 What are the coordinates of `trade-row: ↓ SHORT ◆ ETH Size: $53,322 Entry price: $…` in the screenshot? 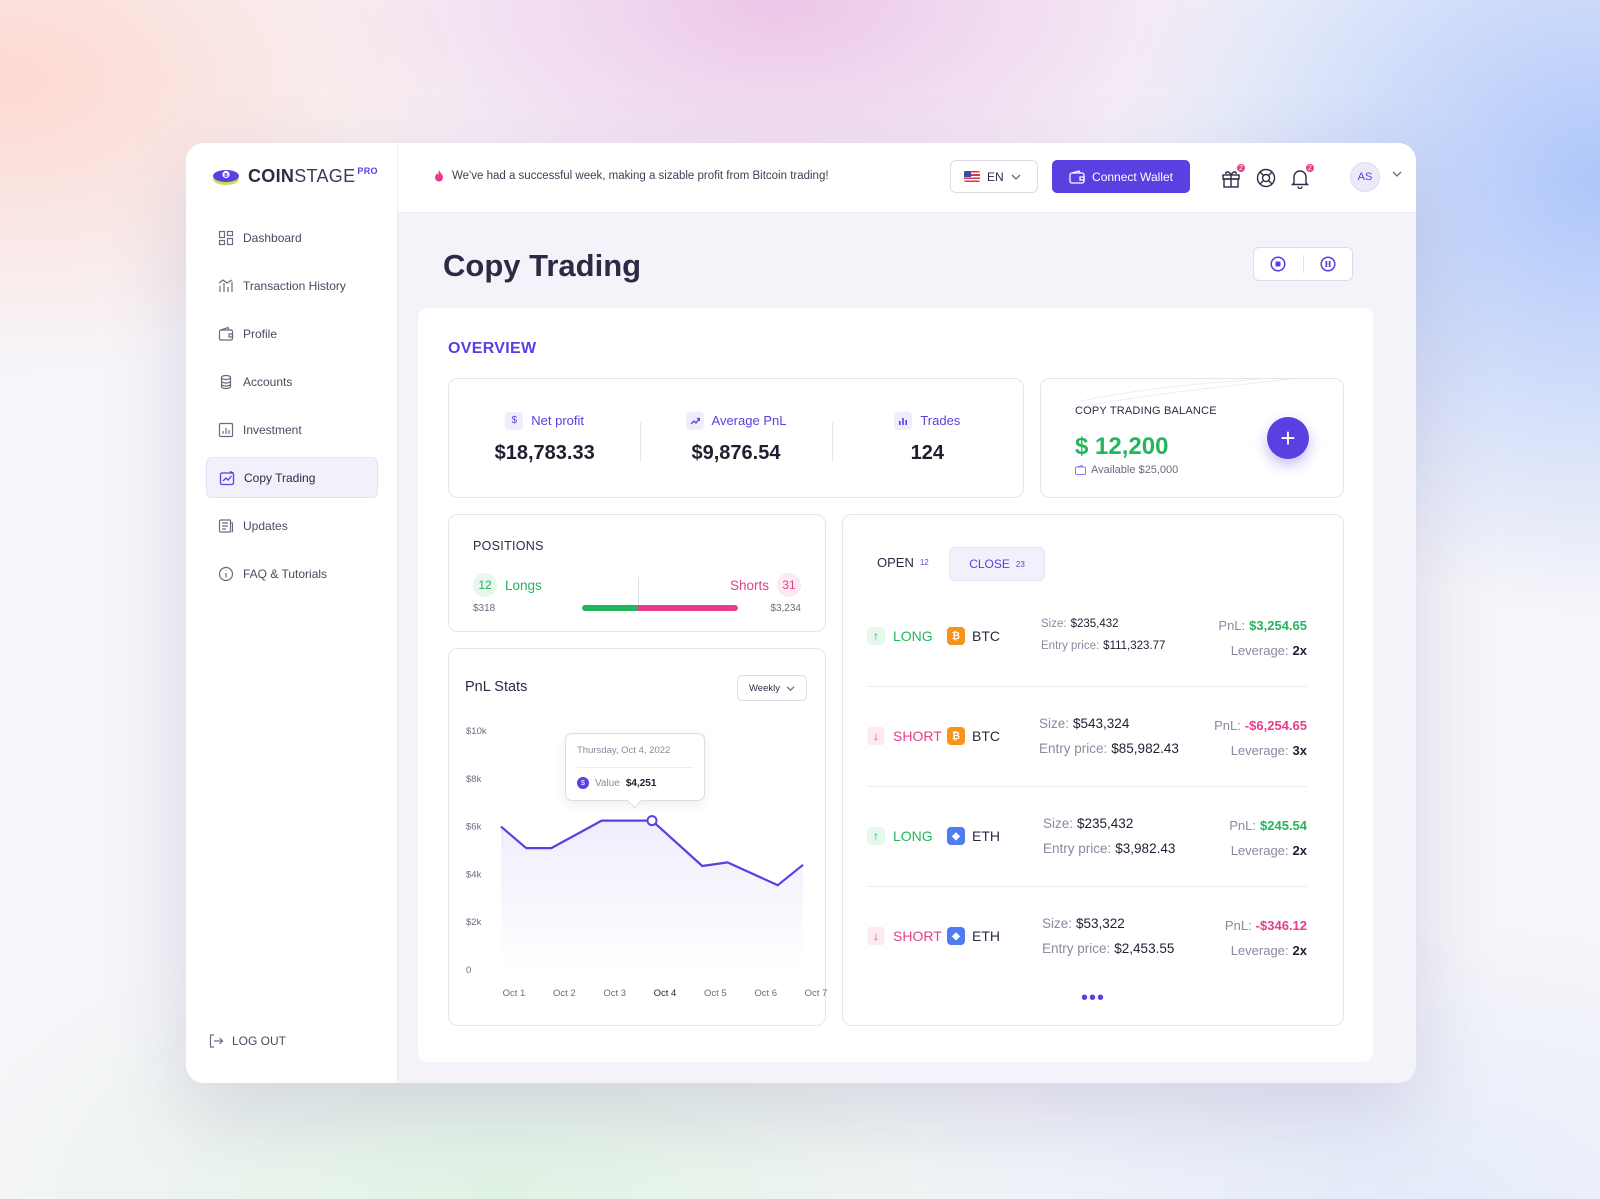 It's located at (1087, 937).